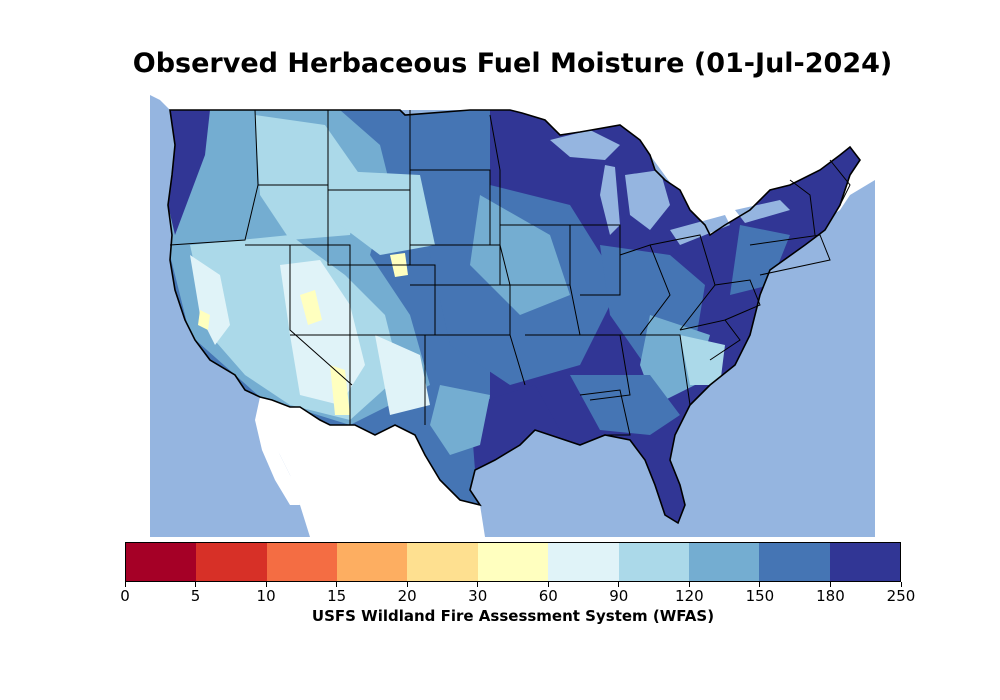  What do you see at coordinates (125, 593) in the screenshot?
I see `colorbar-tick-label: 0` at bounding box center [125, 593].